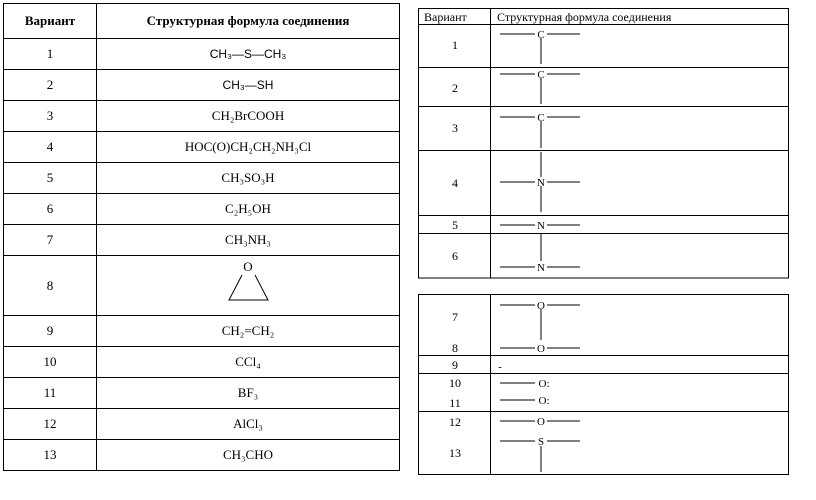 The image size is (816, 500). What do you see at coordinates (455, 317) in the screenshot?
I see `variant-number: 7` at bounding box center [455, 317].